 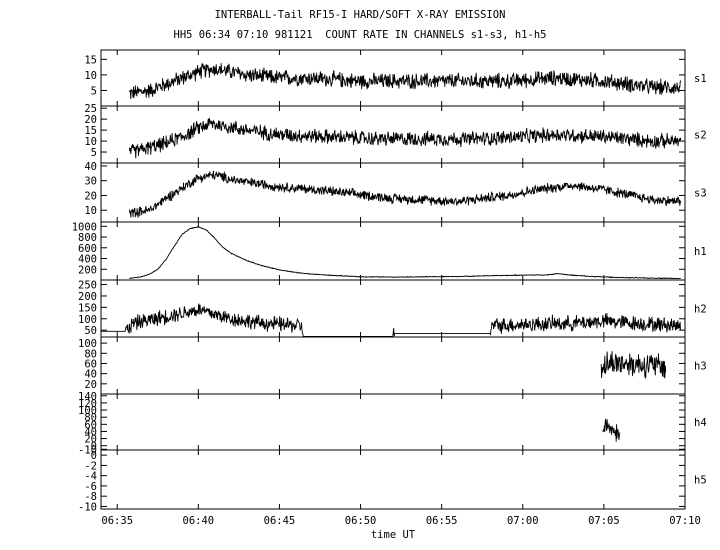 I want to click on y-tick-label: -8, so click(x=90, y=497).